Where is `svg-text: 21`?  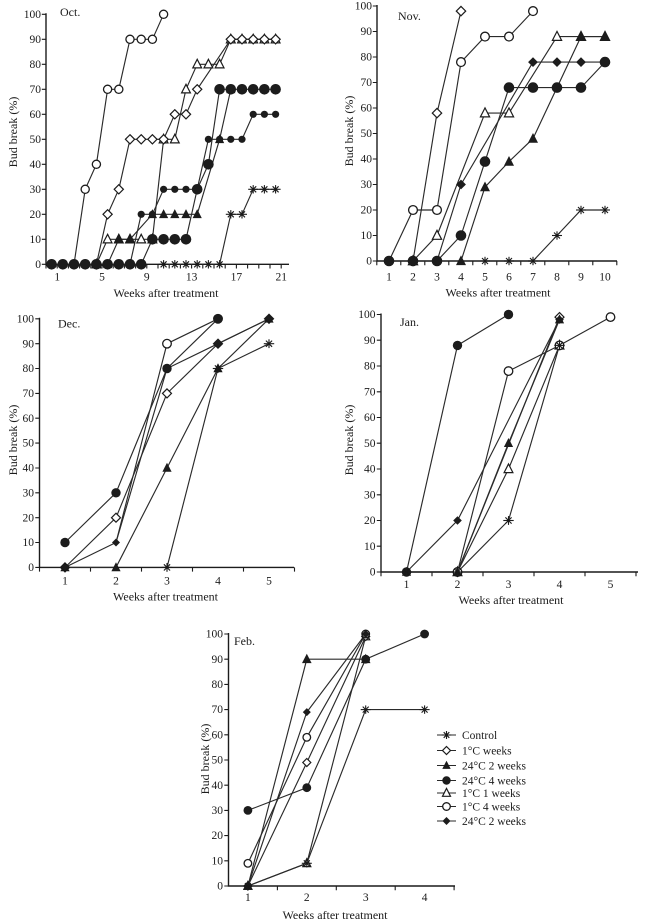 svg-text: 21 is located at coordinates (281, 278).